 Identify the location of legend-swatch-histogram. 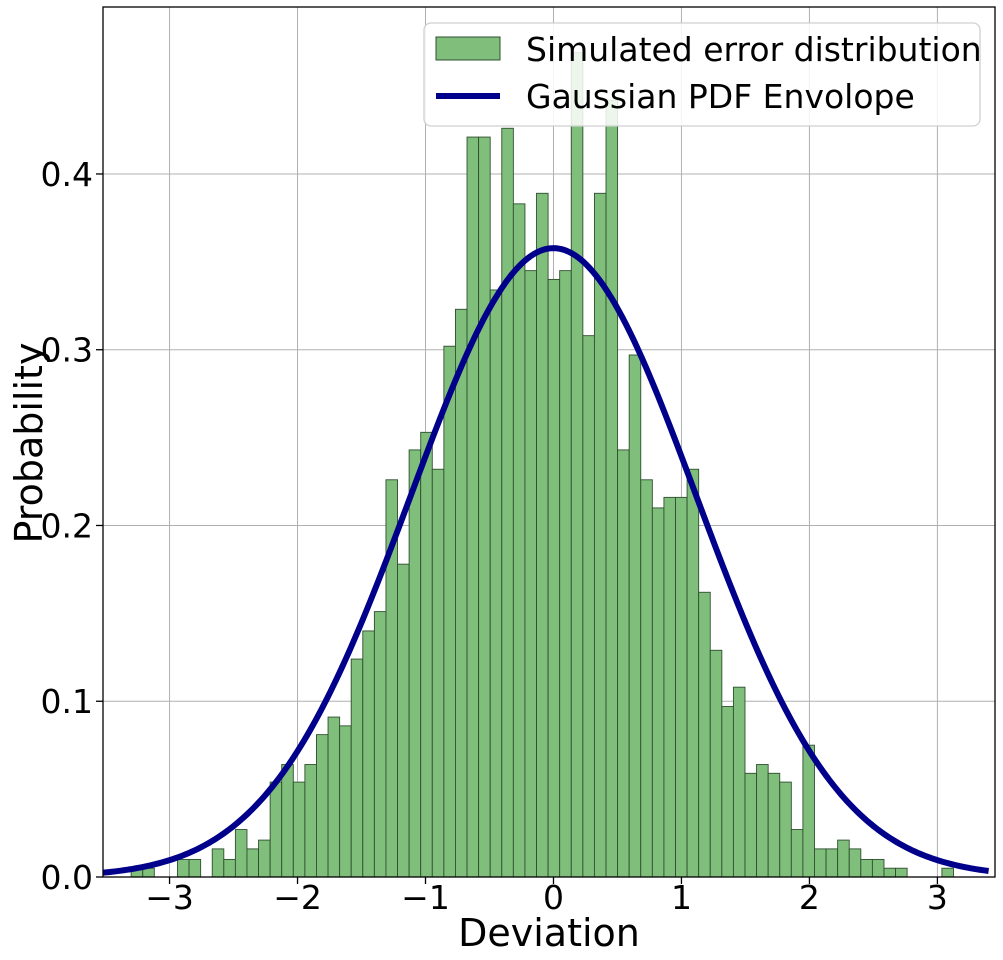
(468, 48).